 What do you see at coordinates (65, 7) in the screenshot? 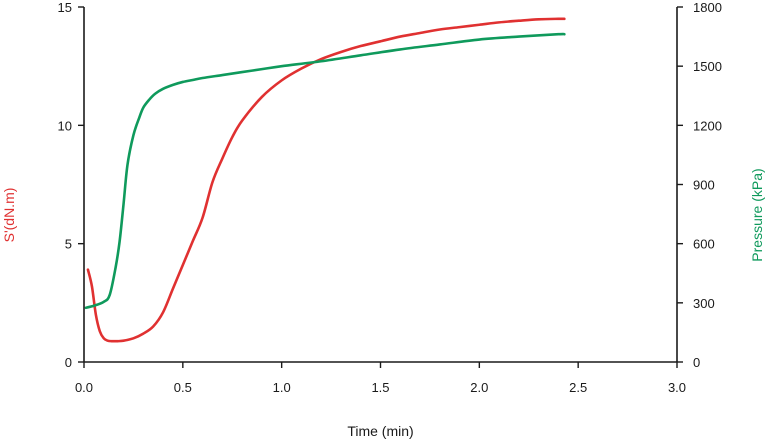
I see `left-y-tick-label: 15` at bounding box center [65, 7].